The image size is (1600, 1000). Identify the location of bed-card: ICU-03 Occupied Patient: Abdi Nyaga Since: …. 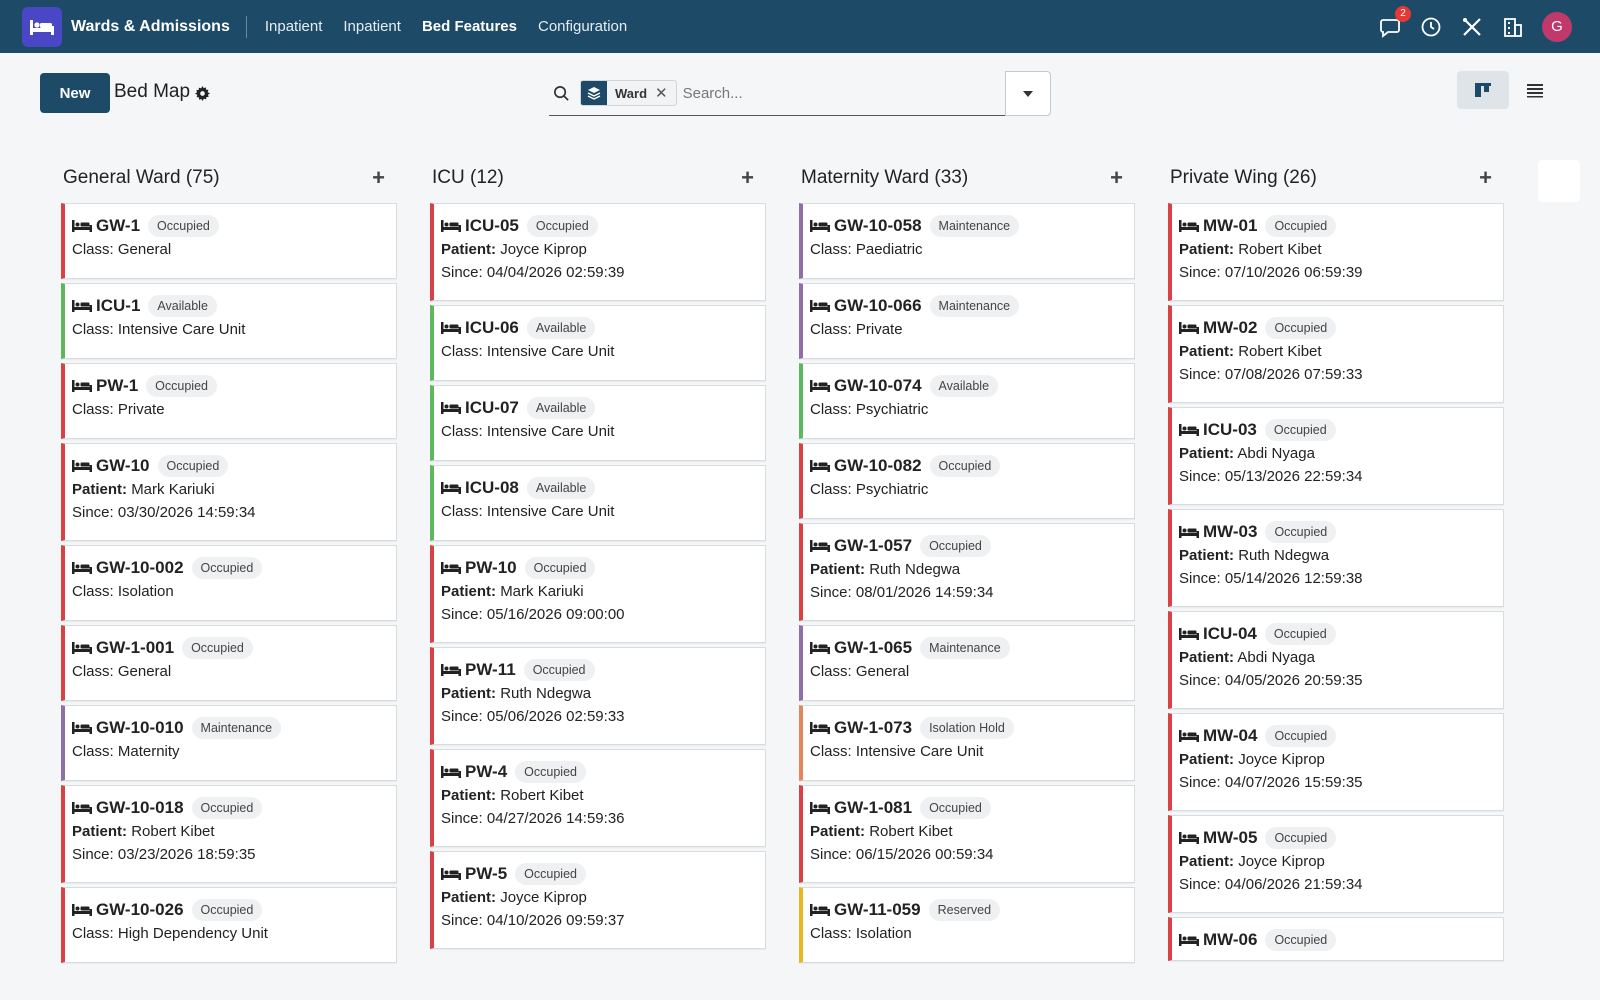
(1336, 456).